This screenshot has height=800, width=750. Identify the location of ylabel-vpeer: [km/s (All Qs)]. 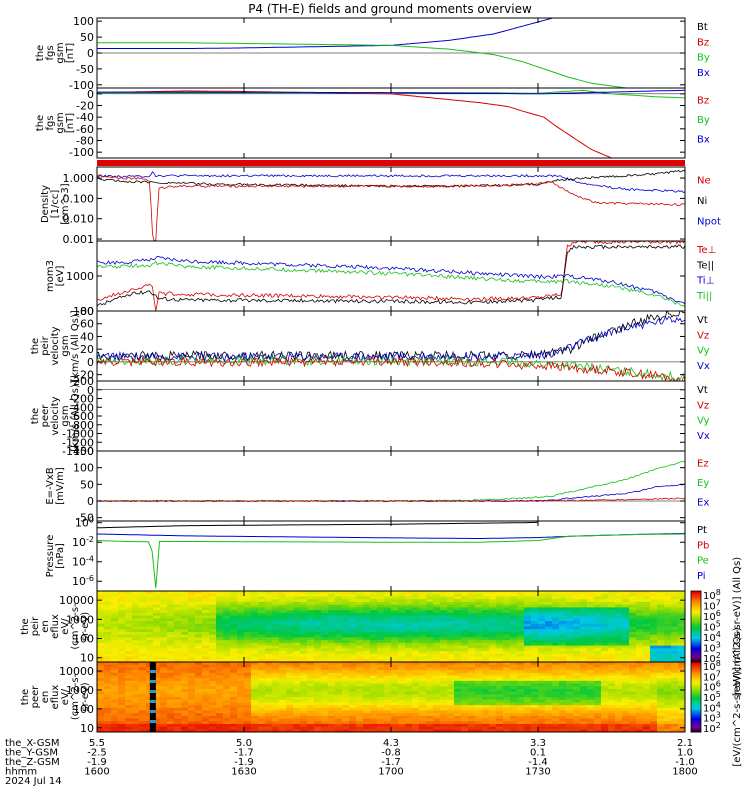
(75, 416).